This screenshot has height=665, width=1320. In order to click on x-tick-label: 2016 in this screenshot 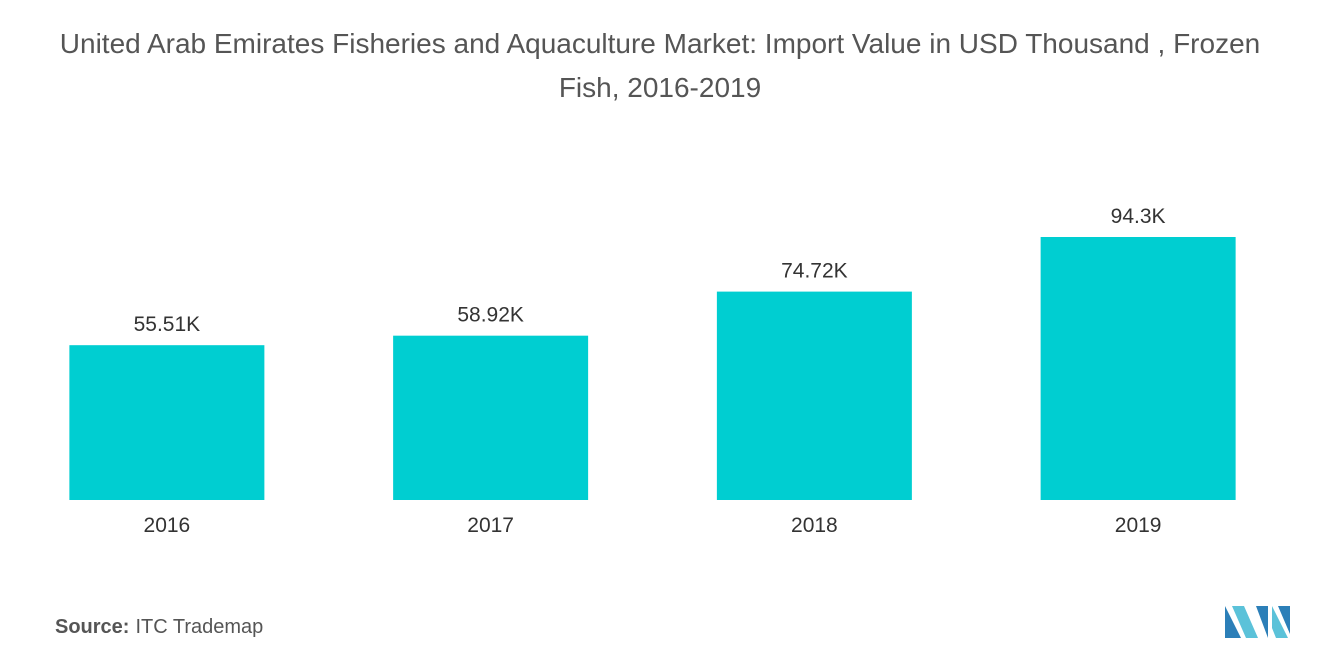, I will do `click(167, 525)`.